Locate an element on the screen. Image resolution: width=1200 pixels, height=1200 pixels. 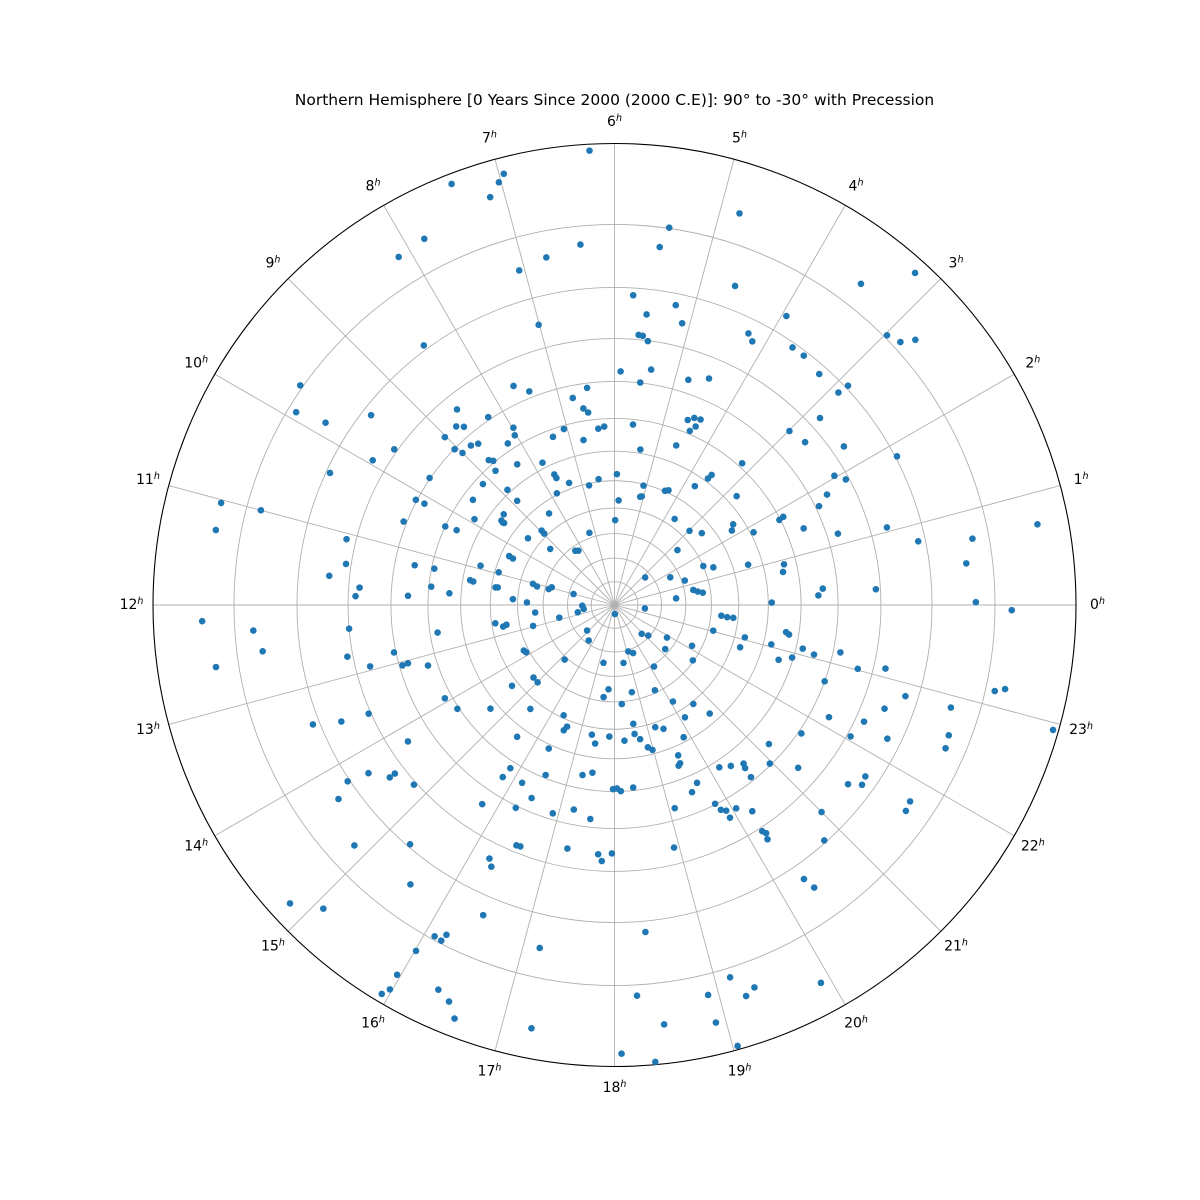
hour-label-12: 12h is located at coordinates (132, 604).